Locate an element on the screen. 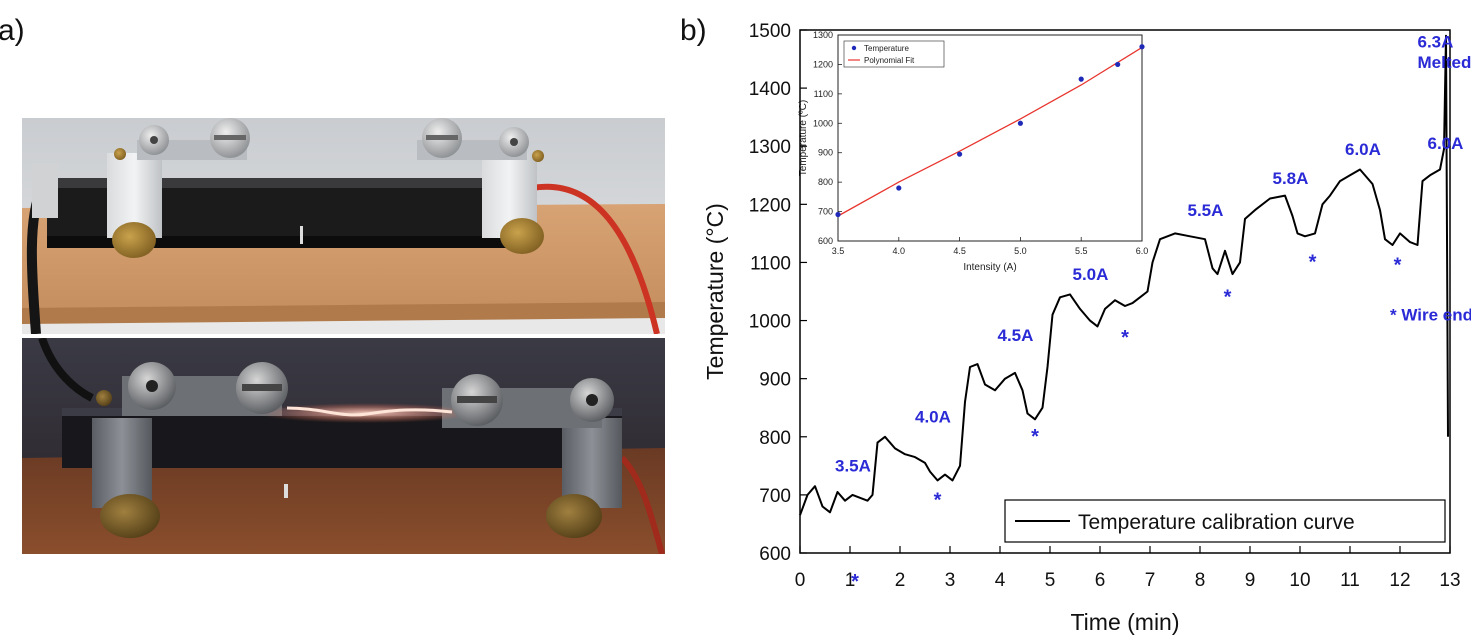  current-annotation: 5.8A is located at coordinates (1291, 178).